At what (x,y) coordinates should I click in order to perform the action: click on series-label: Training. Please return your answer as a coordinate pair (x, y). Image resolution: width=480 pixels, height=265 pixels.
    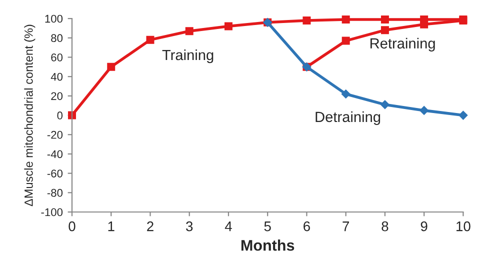
    Looking at the image, I should click on (188, 56).